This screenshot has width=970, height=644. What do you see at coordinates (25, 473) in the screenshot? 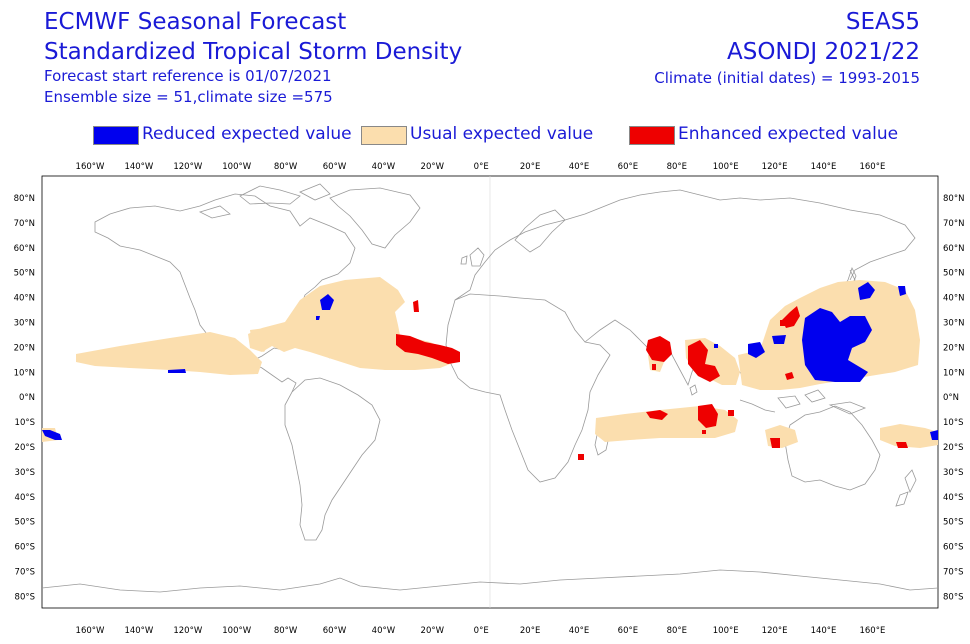
I see `latitude-label: 30°S` at bounding box center [25, 473].